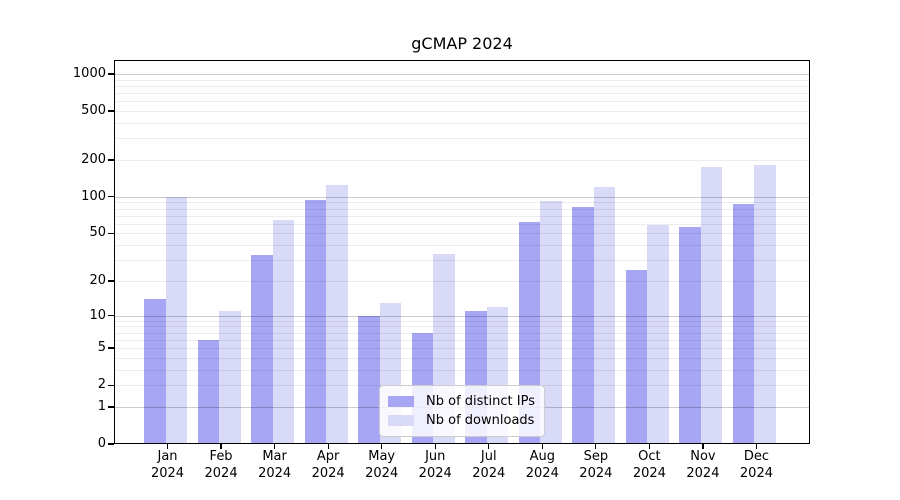  Describe the element at coordinates (583, 325) in the screenshot. I see `bar-ips-sep` at that location.